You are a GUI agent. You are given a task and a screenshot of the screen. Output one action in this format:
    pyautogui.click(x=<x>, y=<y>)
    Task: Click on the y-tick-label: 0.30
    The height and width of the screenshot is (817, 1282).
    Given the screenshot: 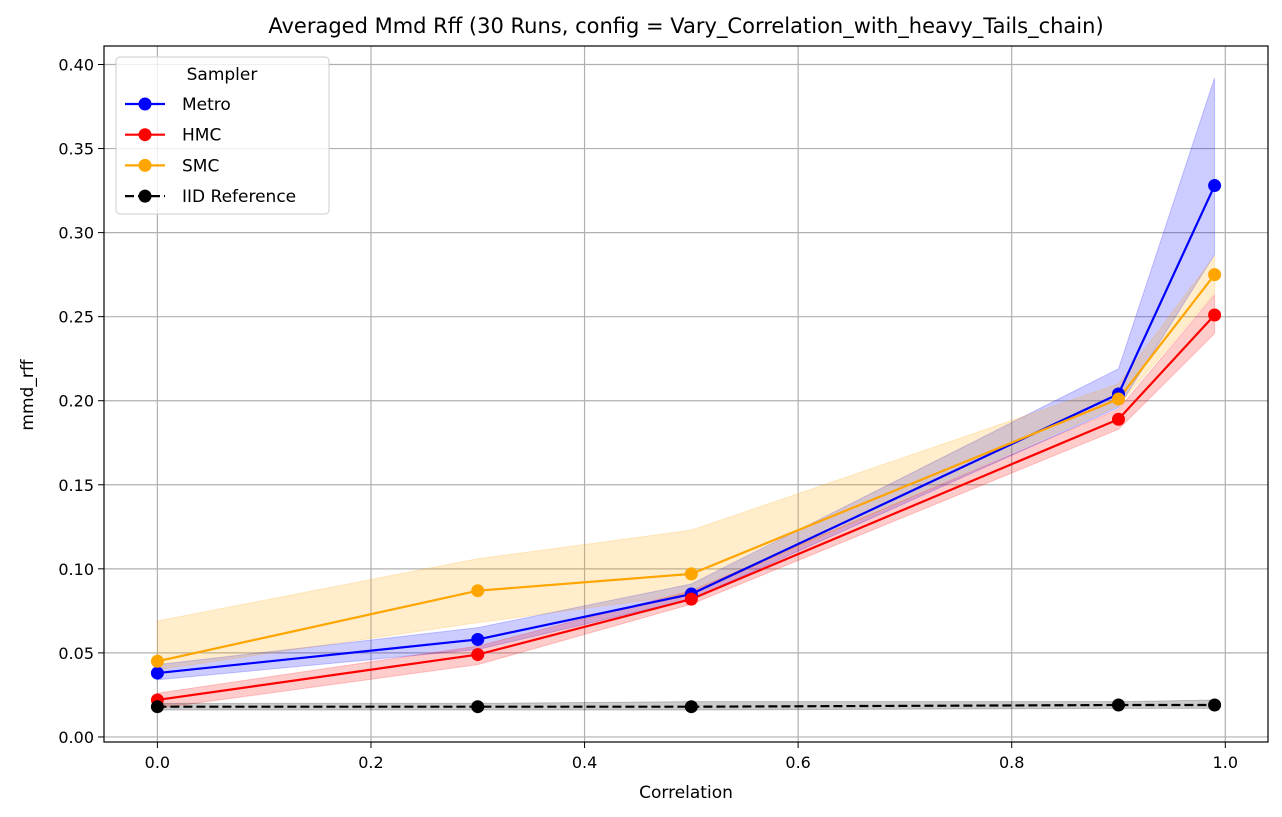 What is the action you would take?
    pyautogui.click(x=76, y=233)
    